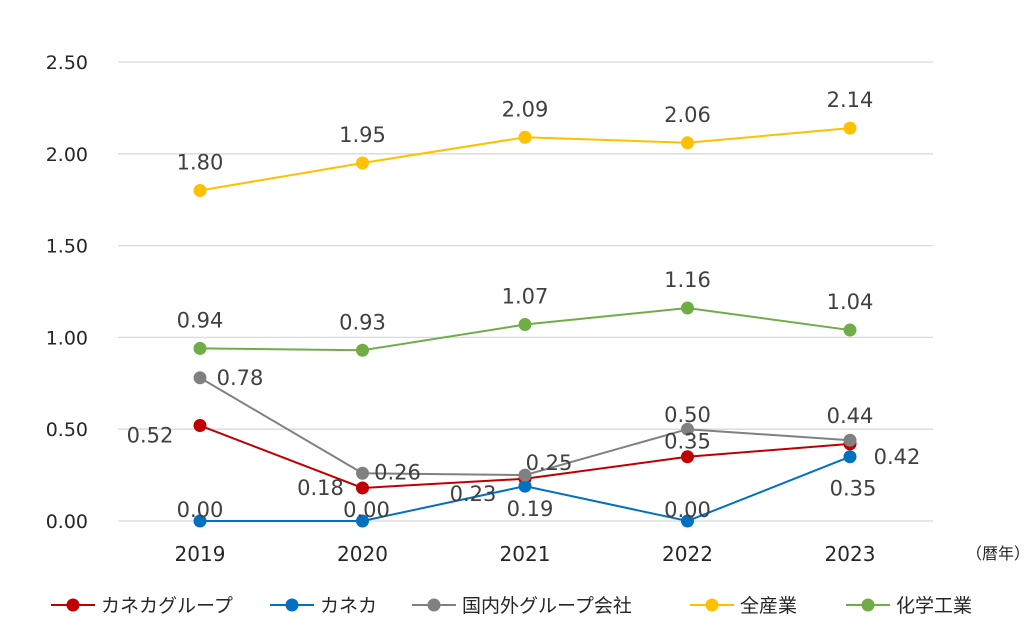  I want to click on y-tick-label: 2.00, so click(67, 155).